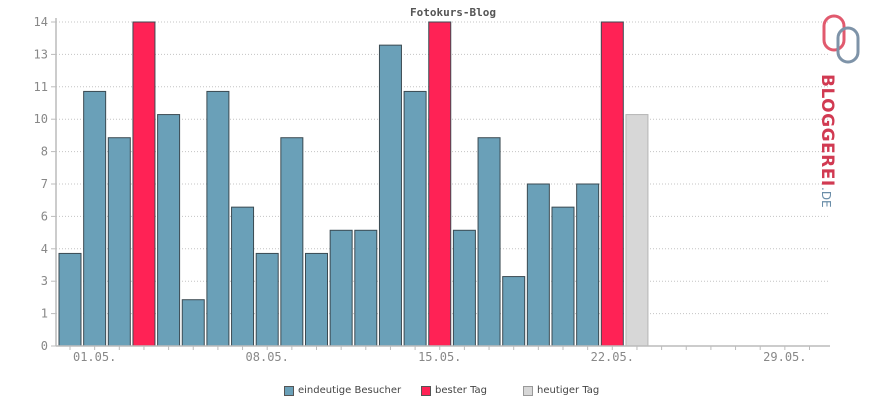  I want to click on y-tick-label: 14, so click(41, 22).